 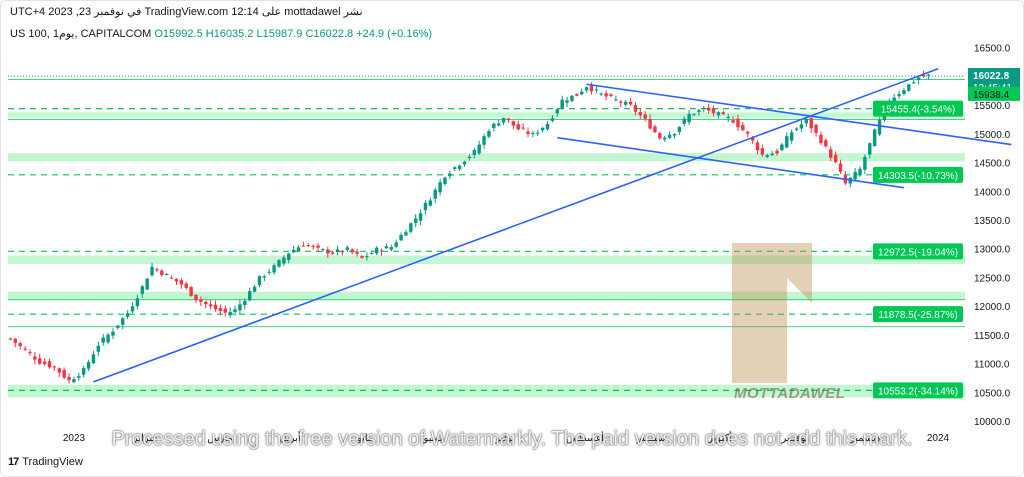 I want to click on last-price-label: 16022.8, so click(x=991, y=76).